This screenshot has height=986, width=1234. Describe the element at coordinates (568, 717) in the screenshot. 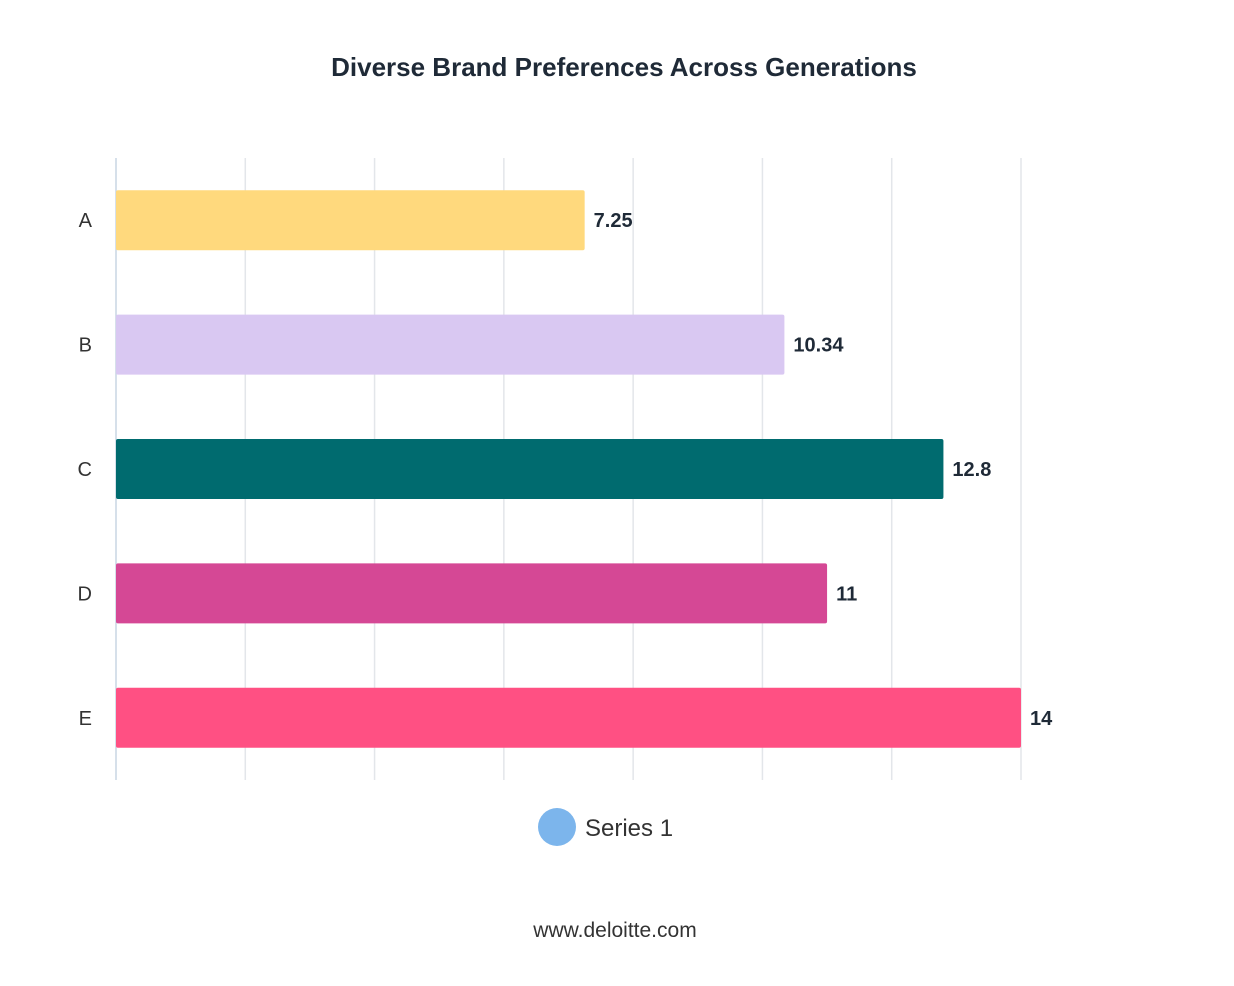

I see `bar-e` at that location.